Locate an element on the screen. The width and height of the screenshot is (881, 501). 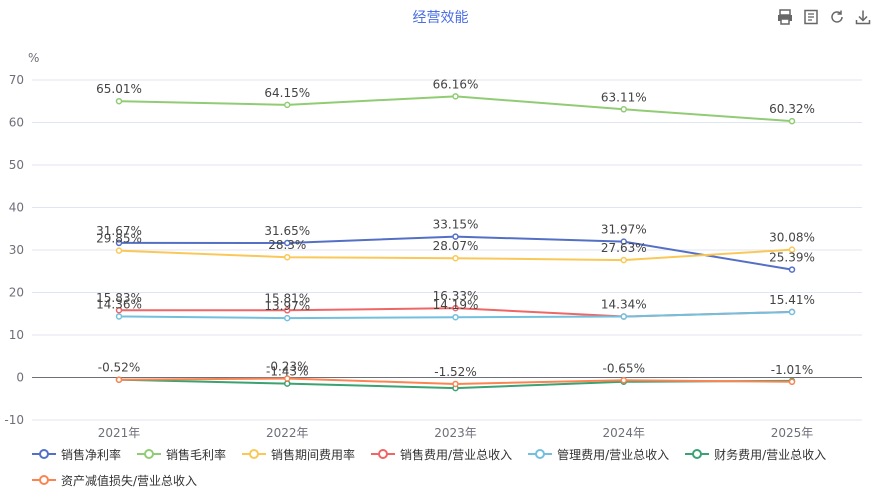
download-icon is located at coordinates (863, 17).